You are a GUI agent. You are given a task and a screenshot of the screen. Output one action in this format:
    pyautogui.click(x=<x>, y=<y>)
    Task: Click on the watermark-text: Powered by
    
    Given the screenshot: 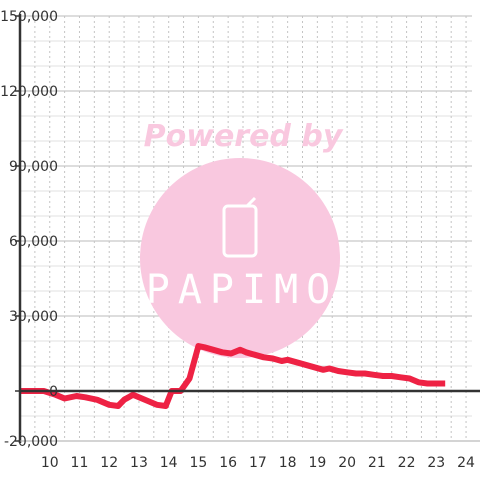 What is the action you would take?
    pyautogui.click(x=244, y=136)
    